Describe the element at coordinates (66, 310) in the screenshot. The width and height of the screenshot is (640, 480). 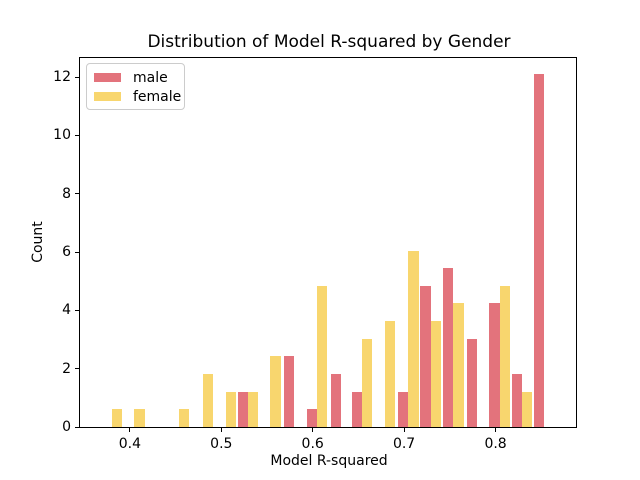
I see `y-tick-label: 4` at that location.